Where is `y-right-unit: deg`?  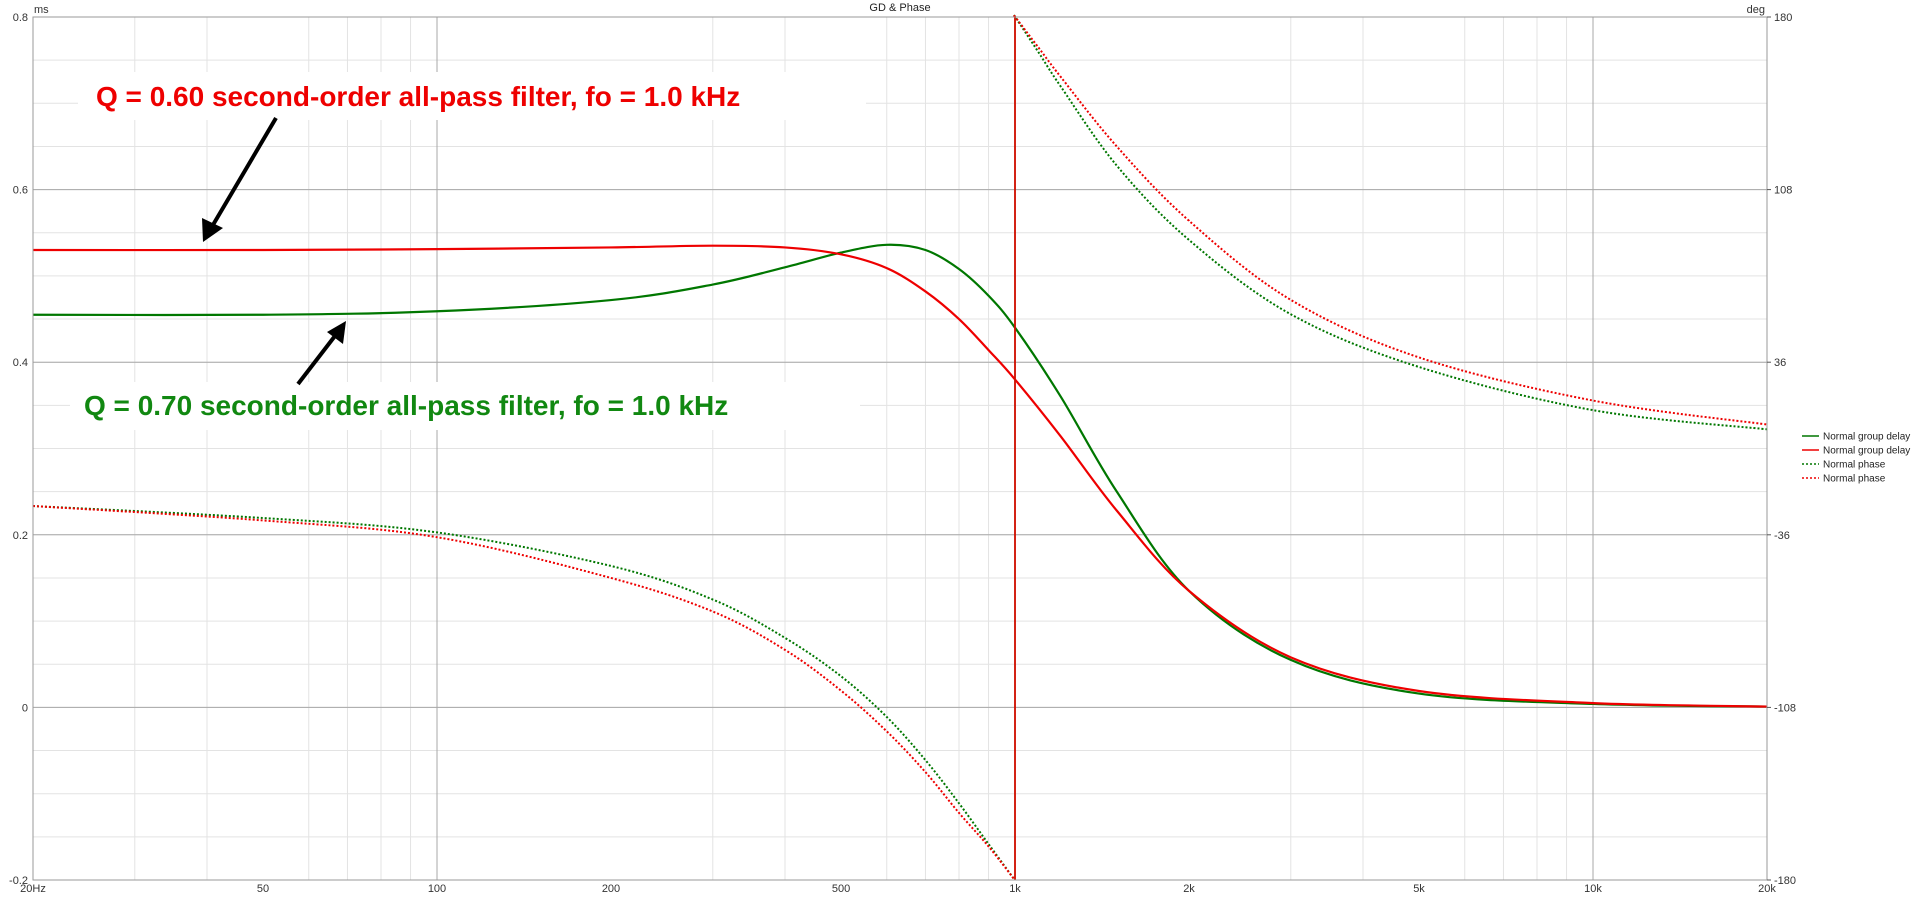 y-right-unit: deg is located at coordinates (1756, 10).